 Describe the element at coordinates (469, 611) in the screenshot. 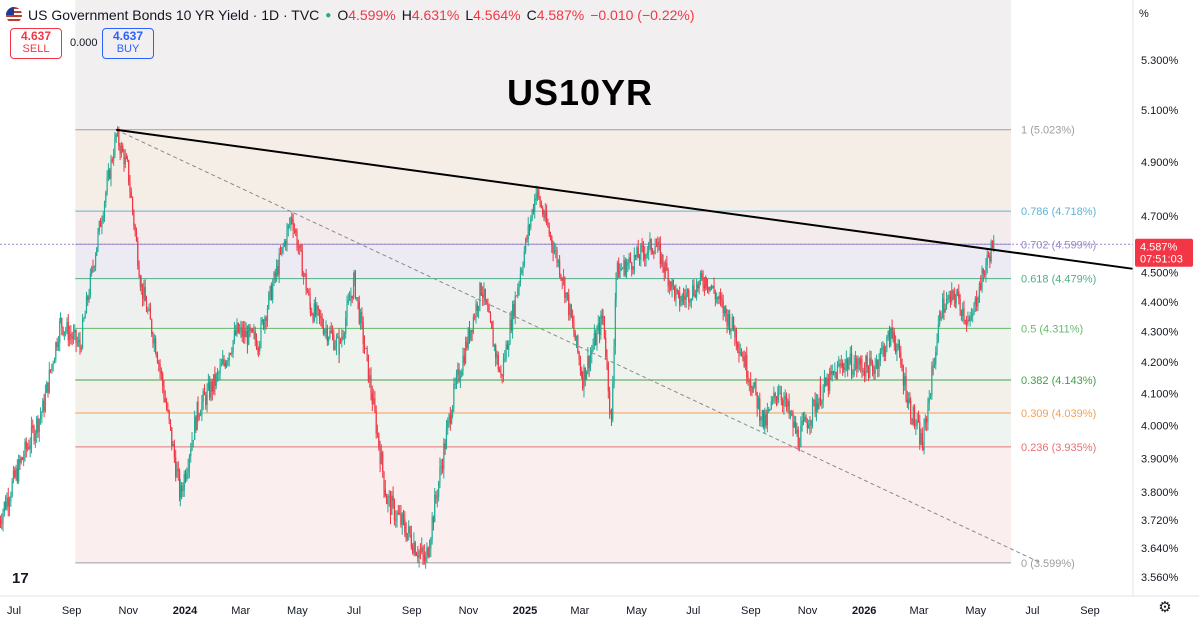

I see `x-tick-label: Nov` at that location.